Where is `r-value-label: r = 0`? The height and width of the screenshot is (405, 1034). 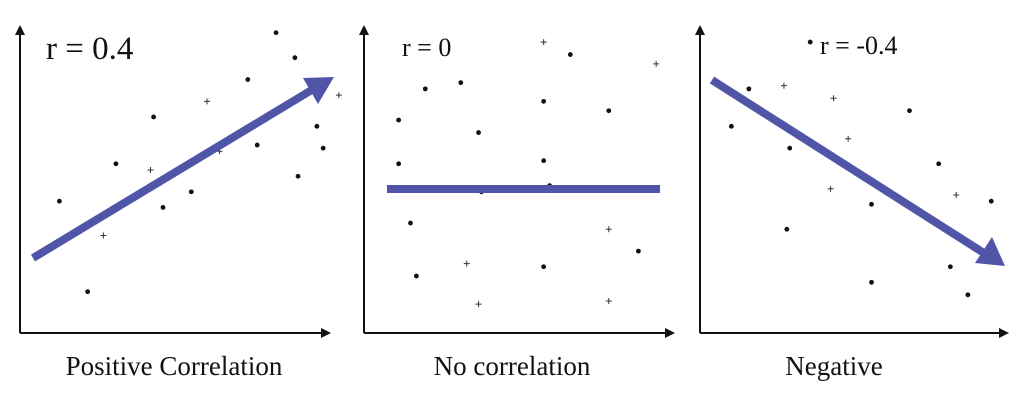
r-value-label: r = 0 is located at coordinates (426, 47).